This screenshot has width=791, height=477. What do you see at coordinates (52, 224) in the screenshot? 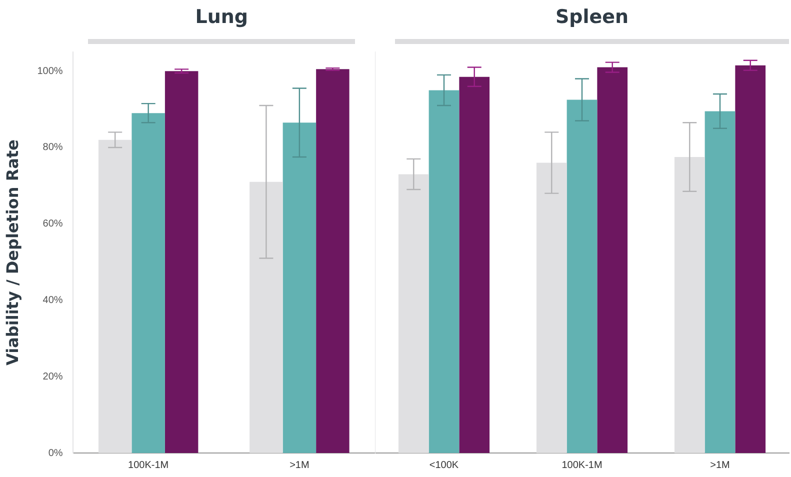
I see `y-tick-label: 60%` at bounding box center [52, 224].